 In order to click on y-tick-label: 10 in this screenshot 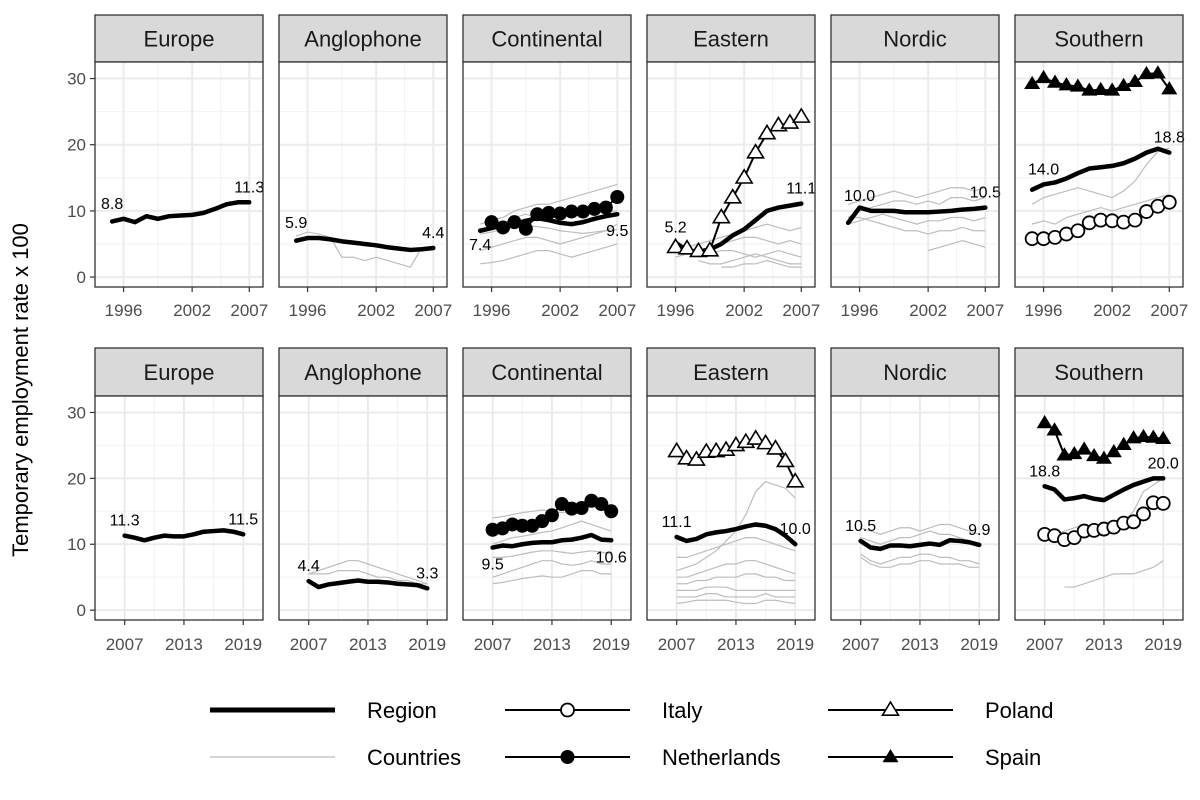, I will do `click(76, 544)`.